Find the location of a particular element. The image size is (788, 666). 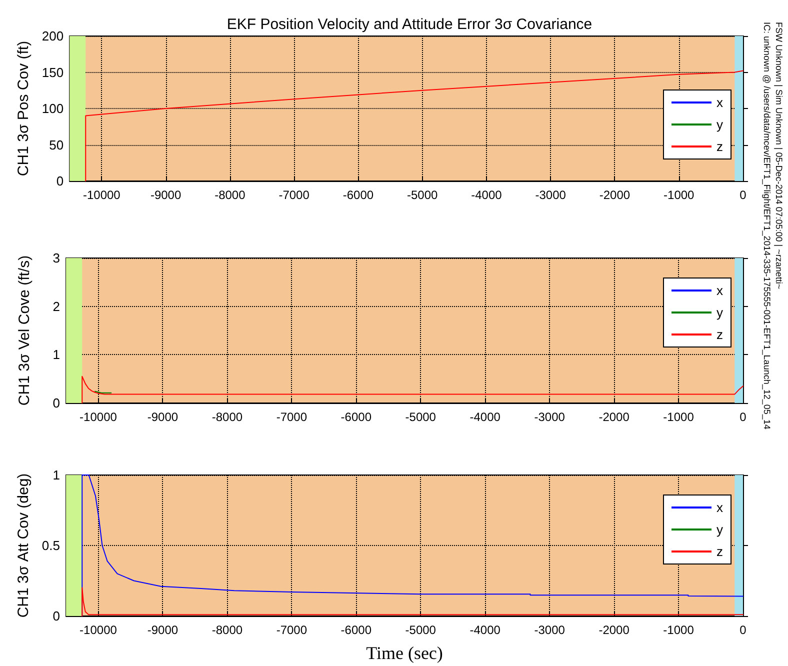

text: FSW Unknown | Sim Unknown | 05-Dec-2014 07:05:00 | ~rzanetti~ is located at coordinates (779, 157).